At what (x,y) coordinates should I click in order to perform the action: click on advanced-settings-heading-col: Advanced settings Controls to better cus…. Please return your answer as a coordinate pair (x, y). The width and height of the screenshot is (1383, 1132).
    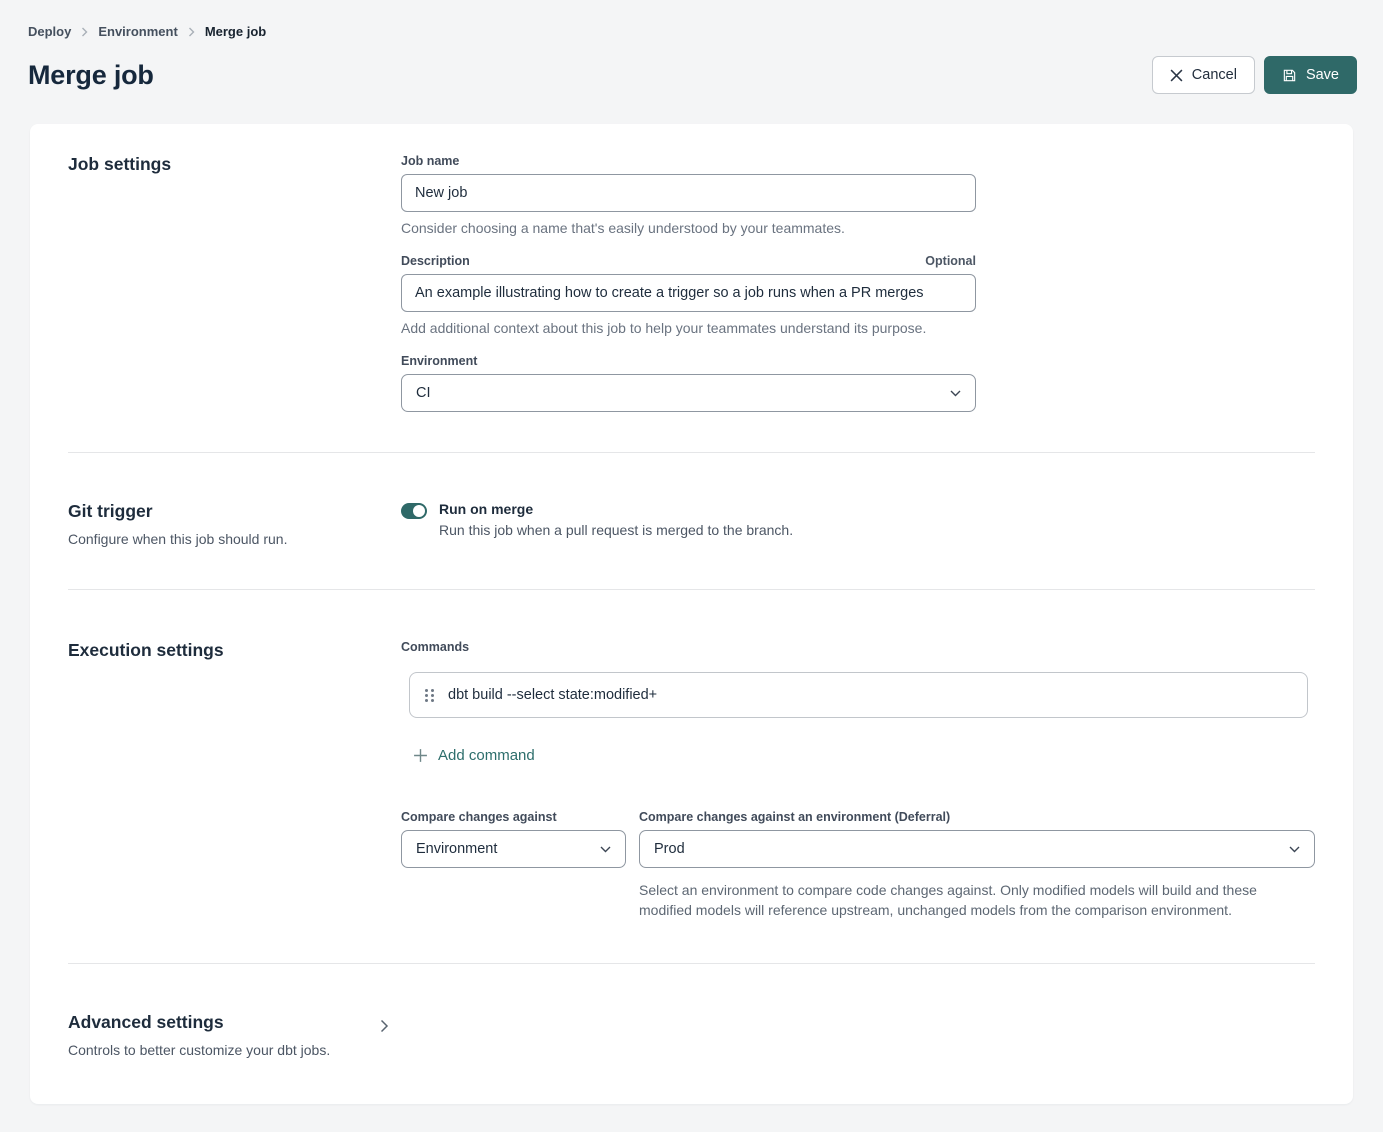
    Looking at the image, I should click on (224, 1035).